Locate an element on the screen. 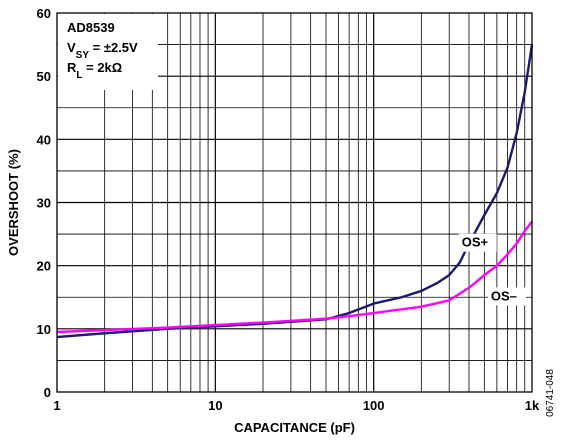  x-tick-label: 10 is located at coordinates (215, 405).